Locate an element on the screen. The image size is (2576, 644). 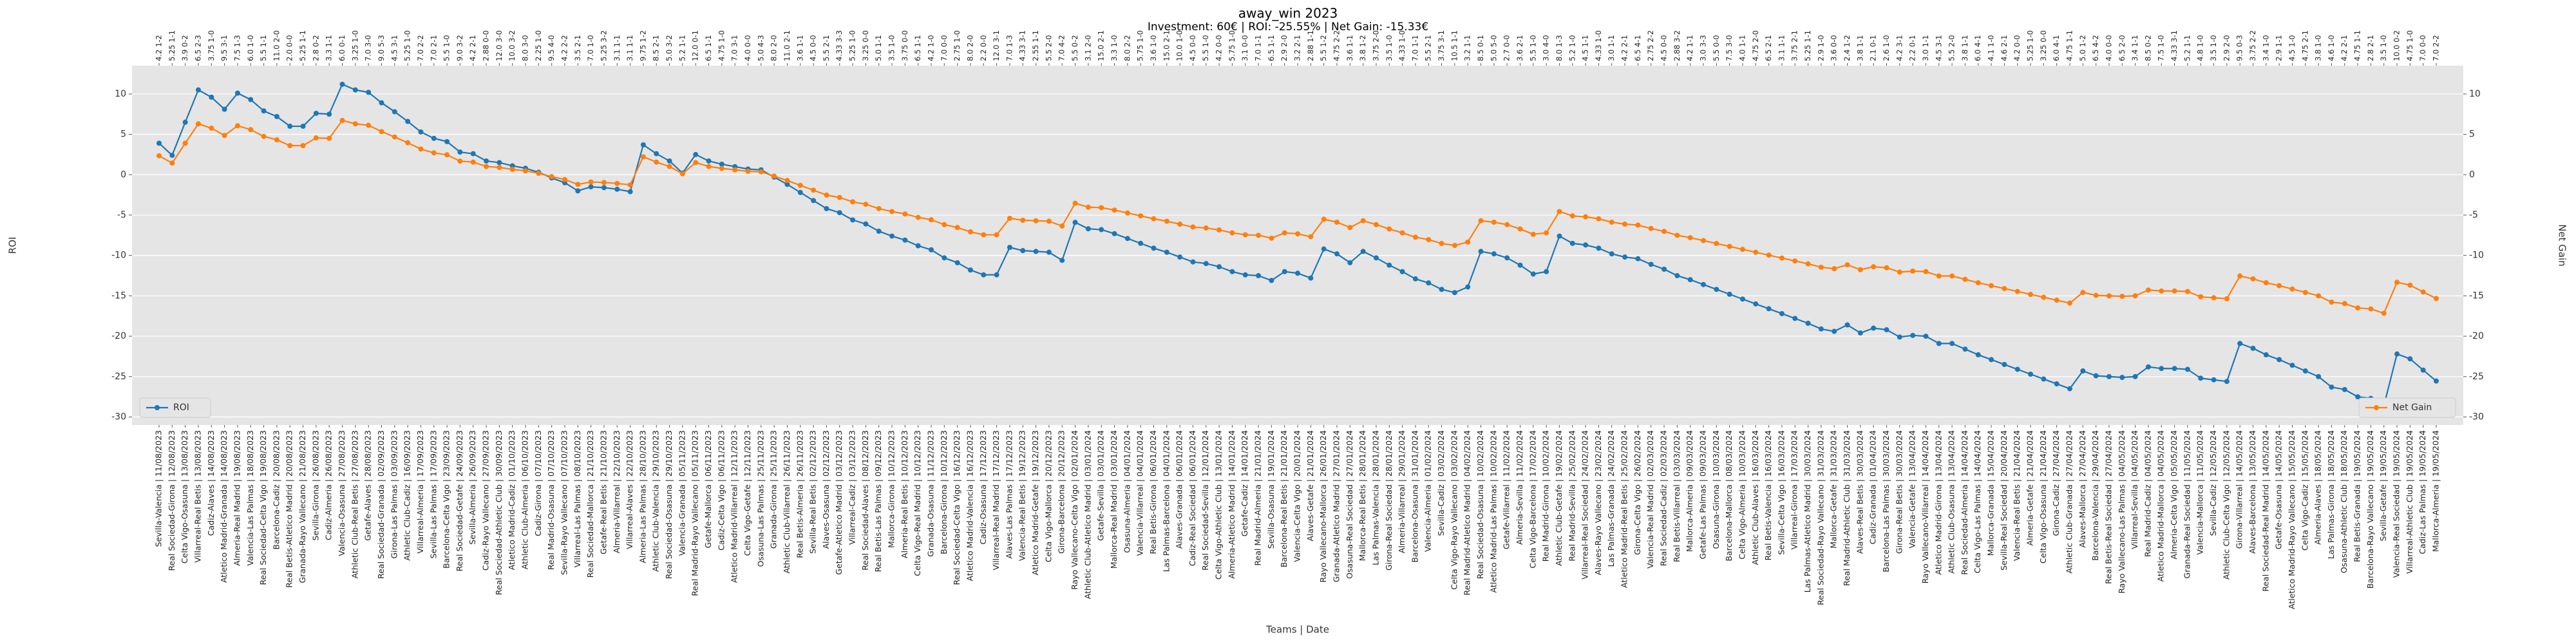
y-tick-label: -10 is located at coordinates (119, 256).